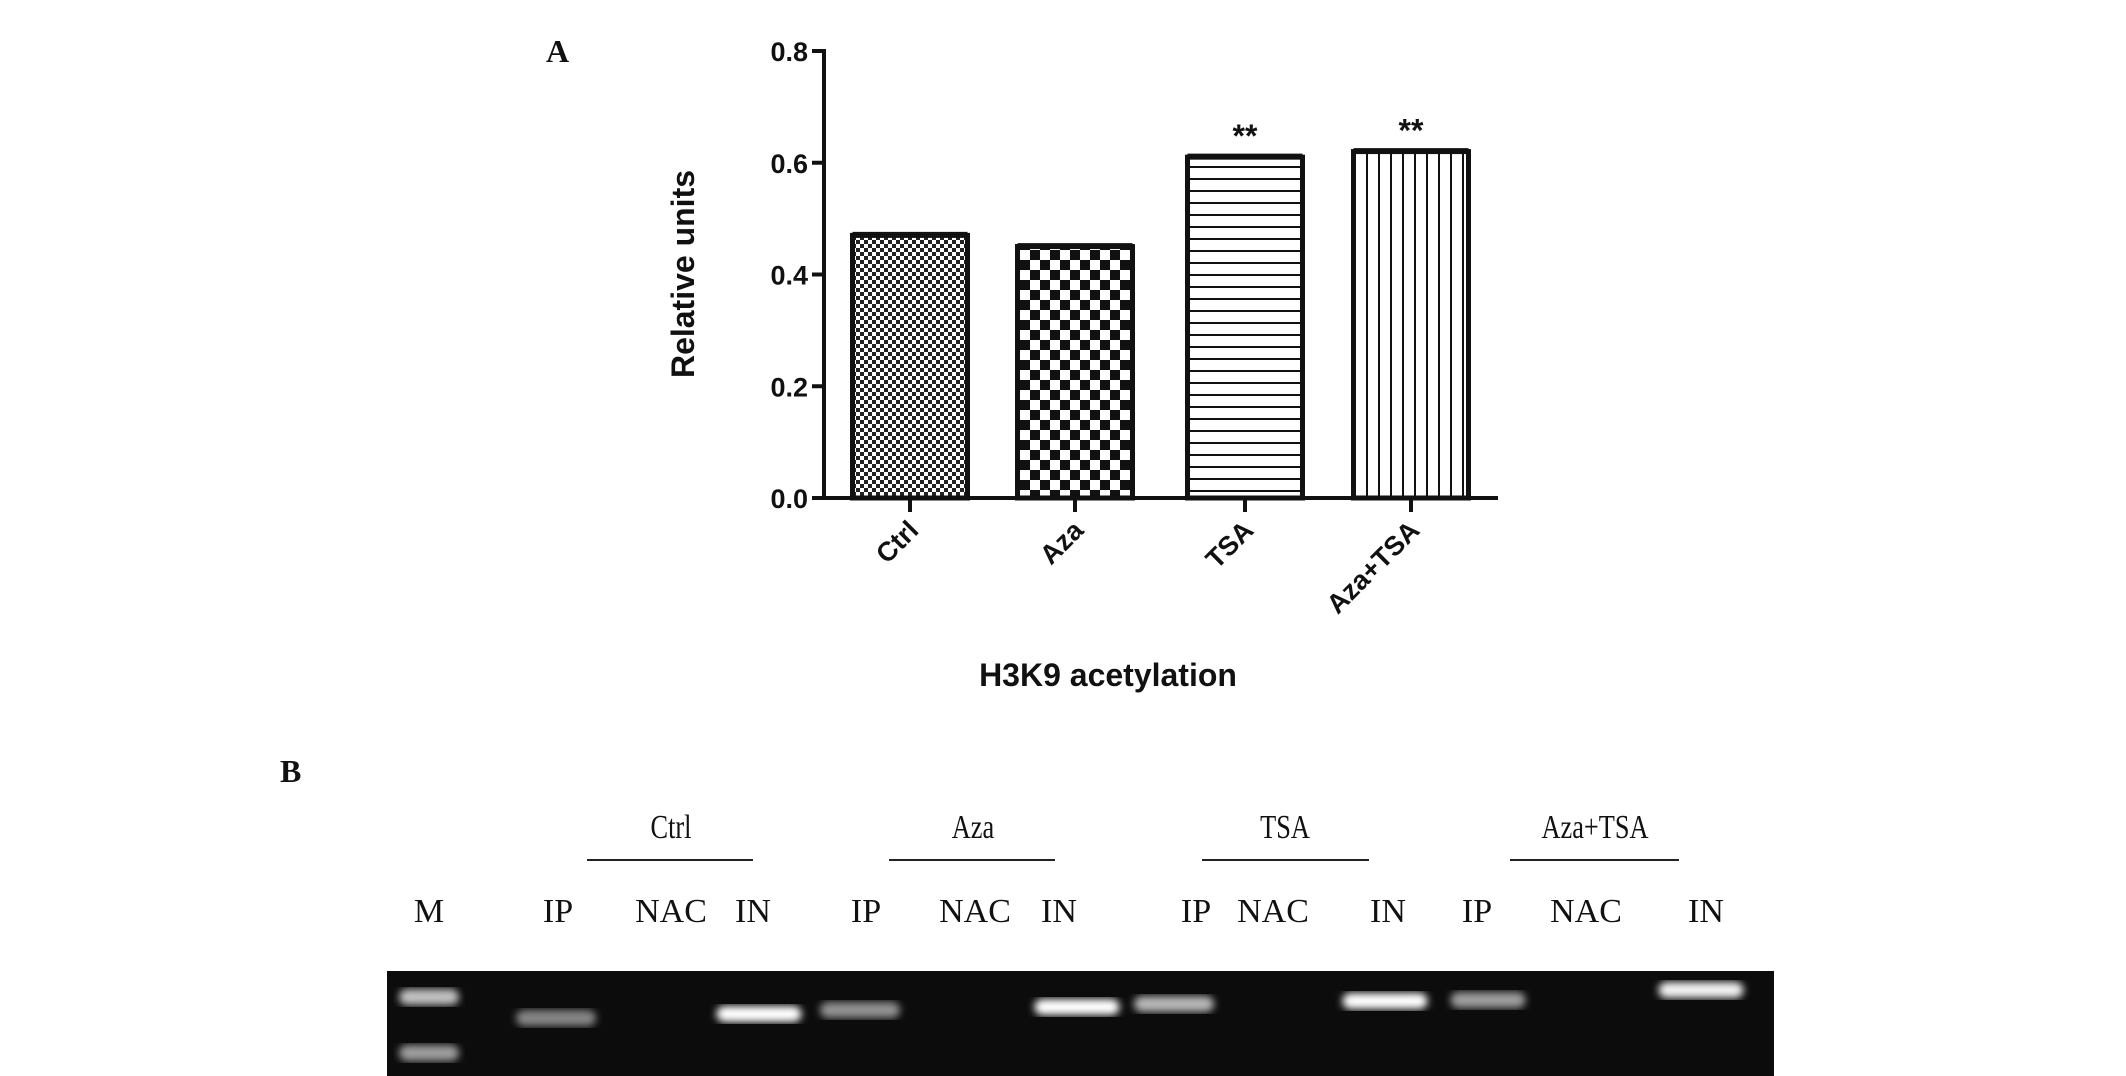 The image size is (2126, 1076). What do you see at coordinates (1373, 567) in the screenshot?
I see `x-tick-label: Aza+TSA` at bounding box center [1373, 567].